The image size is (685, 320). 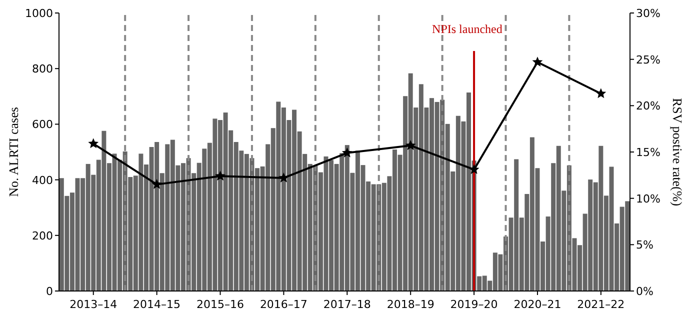 What do you see at coordinates (94, 304) in the screenshot?
I see `x-tick-label: 2013–14` at bounding box center [94, 304].